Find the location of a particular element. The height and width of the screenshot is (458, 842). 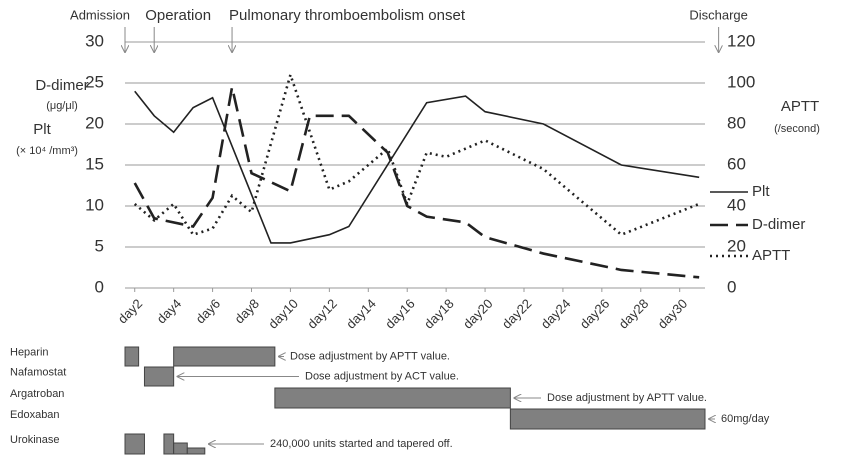

annotation: Pulmonary thromboembolism onset is located at coordinates (347, 15).